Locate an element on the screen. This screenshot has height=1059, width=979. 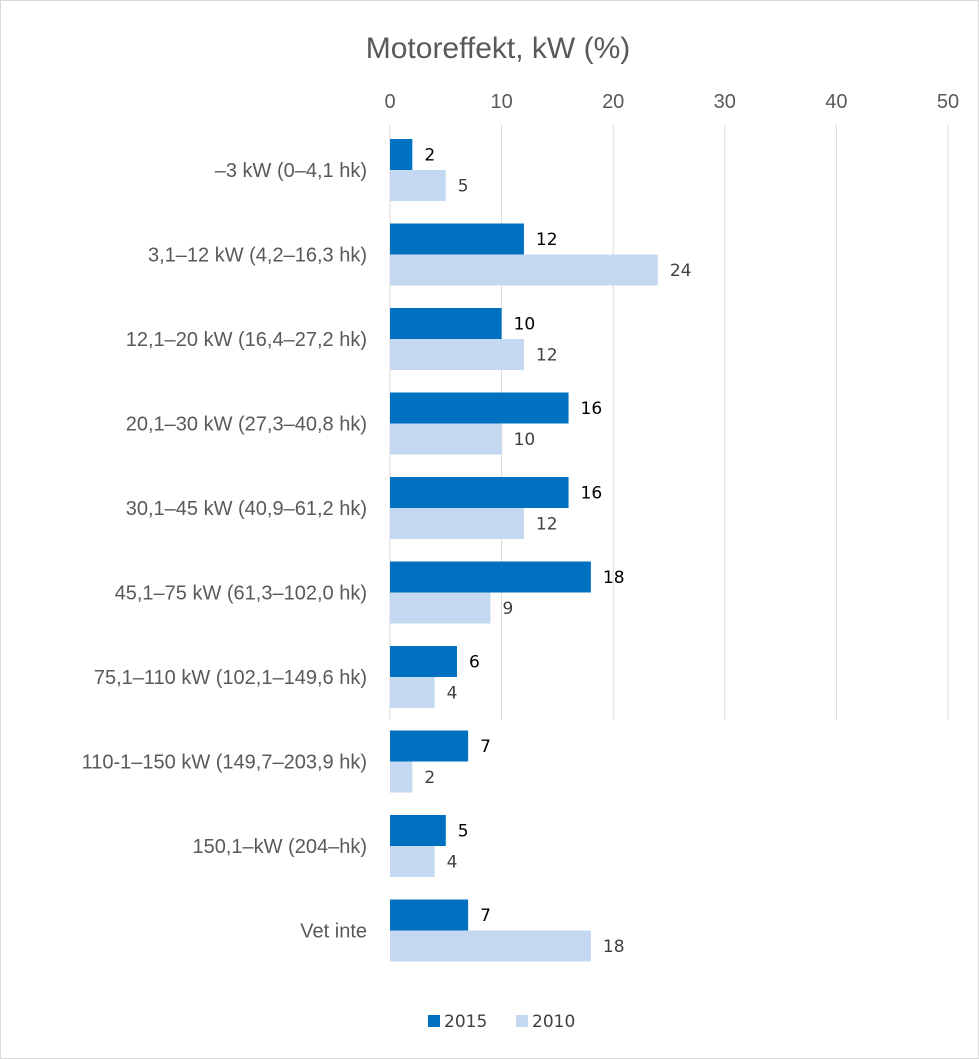
legend-swatch-2010 is located at coordinates (522, 1021).